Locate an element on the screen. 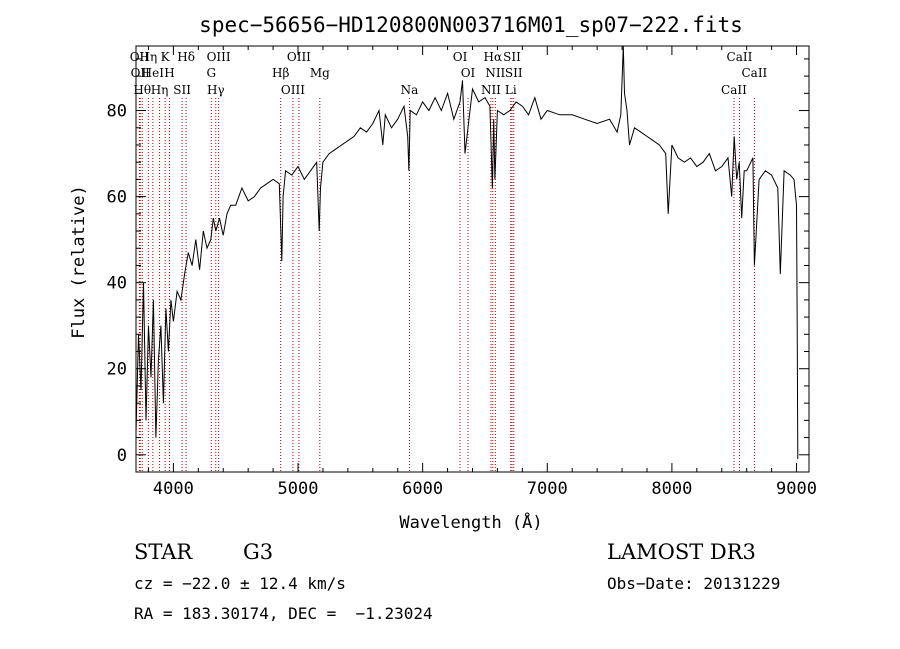 This screenshot has width=900, height=649. coordinates: RA = 183.30174, DEC = −1.23024 is located at coordinates (283, 613).